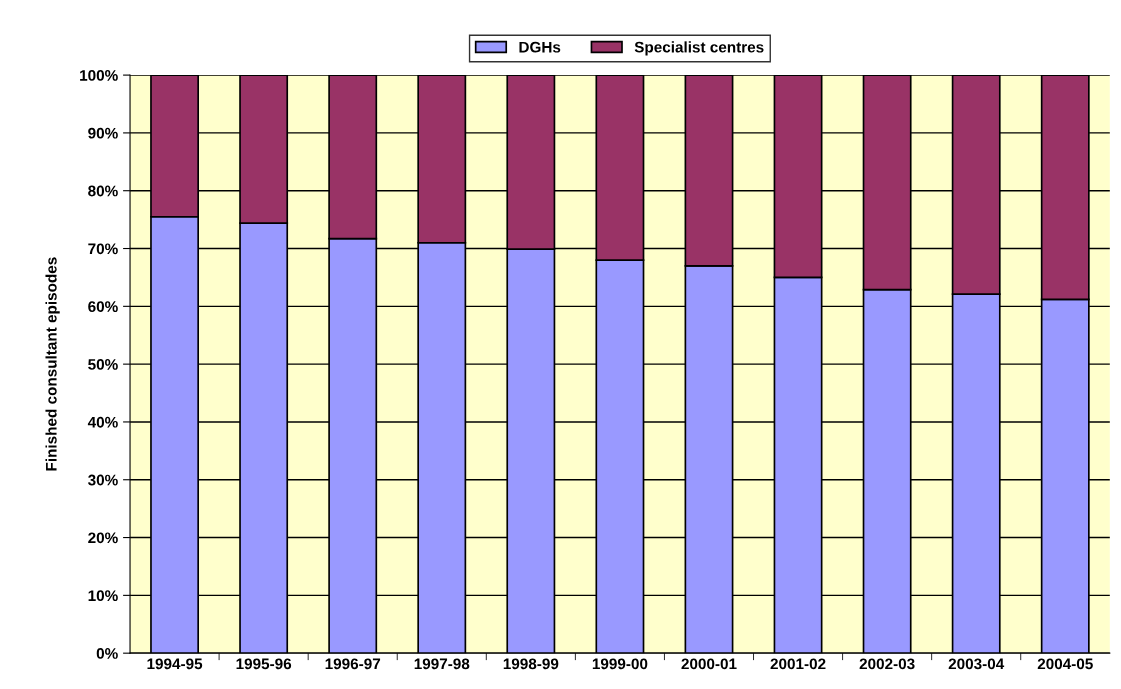 The height and width of the screenshot is (689, 1121). Describe the element at coordinates (1065, 664) in the screenshot. I see `x-tick-label: 2004-05` at that location.